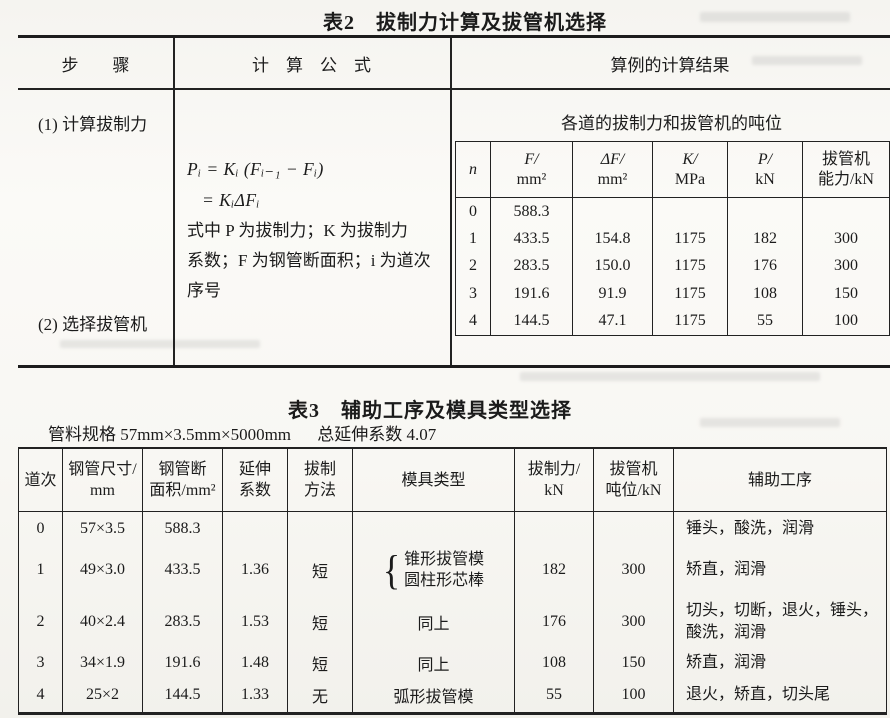  Describe the element at coordinates (444, 580) in the screenshot. I see `die-line-2: 圆柱形芯棒` at that location.